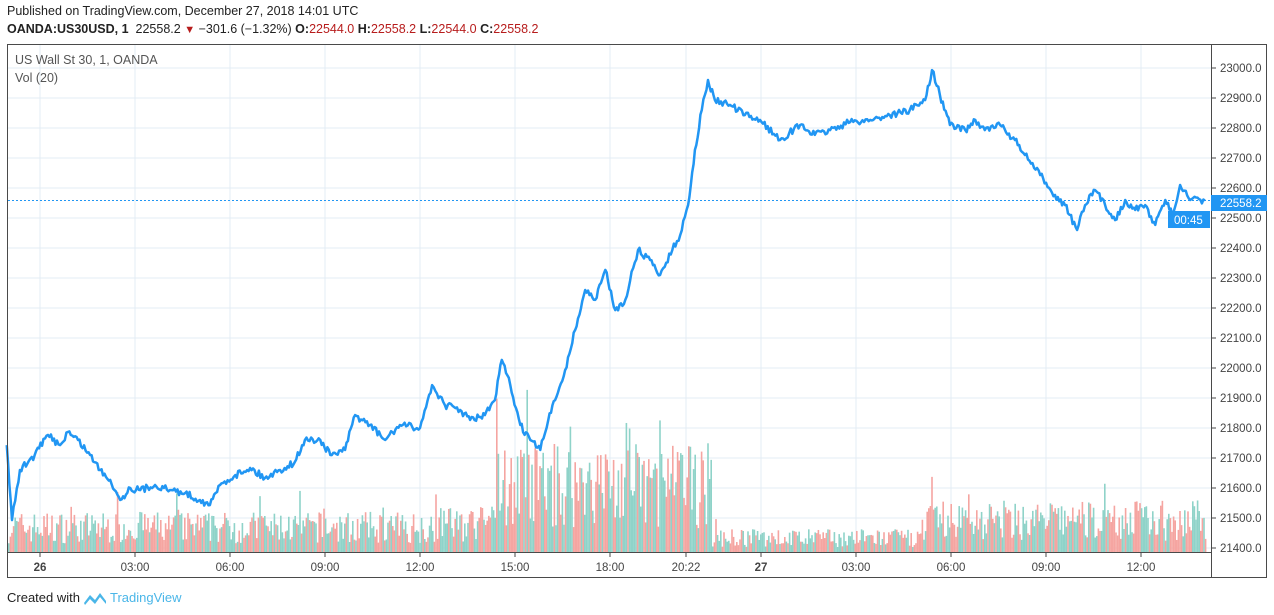 This screenshot has height=615, width=1274. Describe the element at coordinates (145, 597) in the screenshot. I see `tradingview-link: TradingView` at that location.